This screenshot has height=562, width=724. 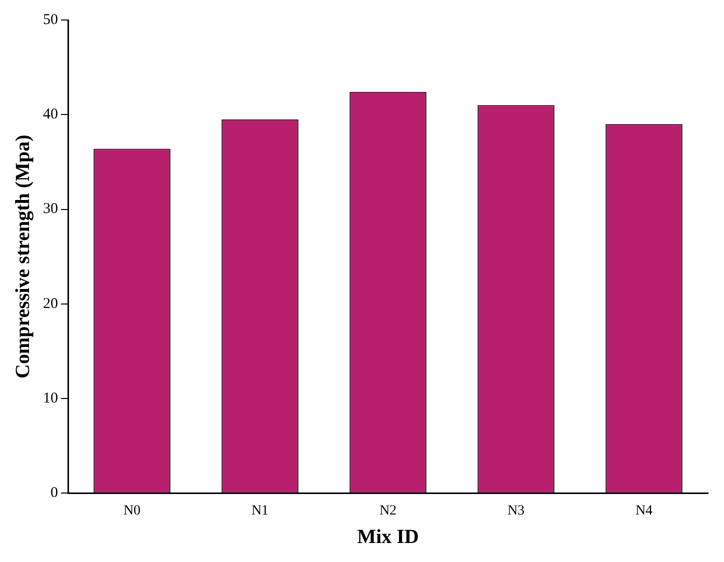 What do you see at coordinates (23, 256) in the screenshot?
I see `y-axis-title: Compressive strength (Mpa)` at bounding box center [23, 256].